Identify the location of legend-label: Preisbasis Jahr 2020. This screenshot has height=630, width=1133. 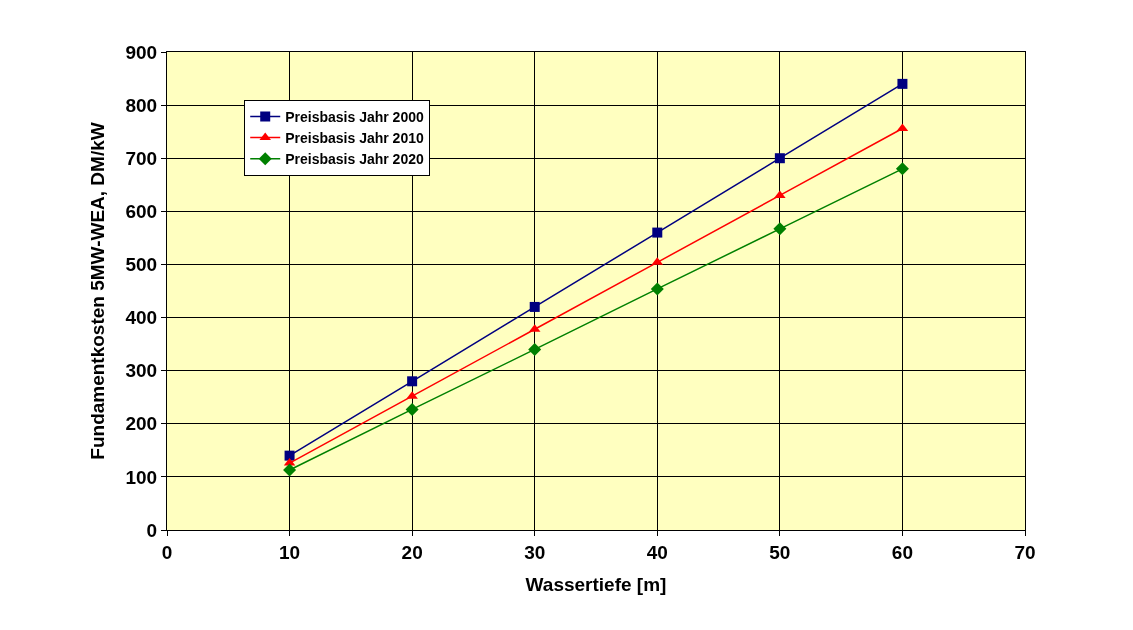
(354, 159).